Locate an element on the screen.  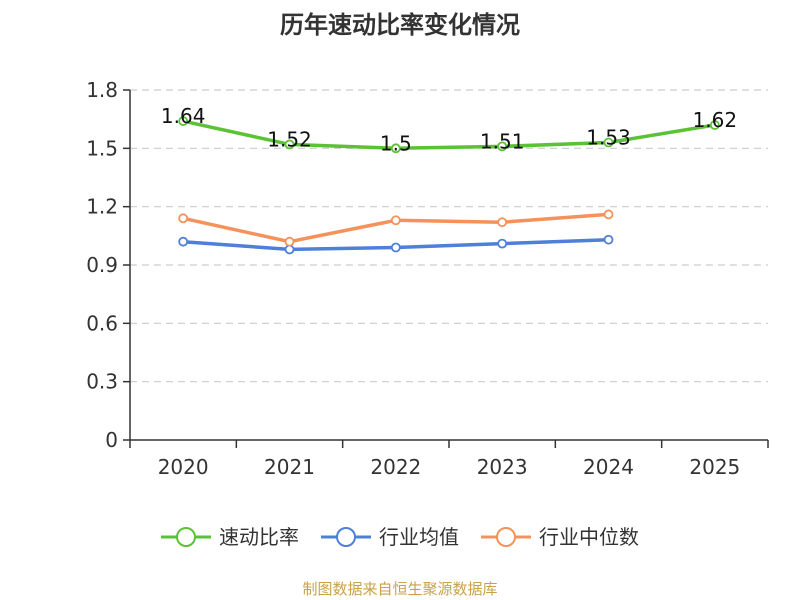
series-0: 1.64 1.52 1.5 1.51 1.53 1.62 is located at coordinates (449, 129).